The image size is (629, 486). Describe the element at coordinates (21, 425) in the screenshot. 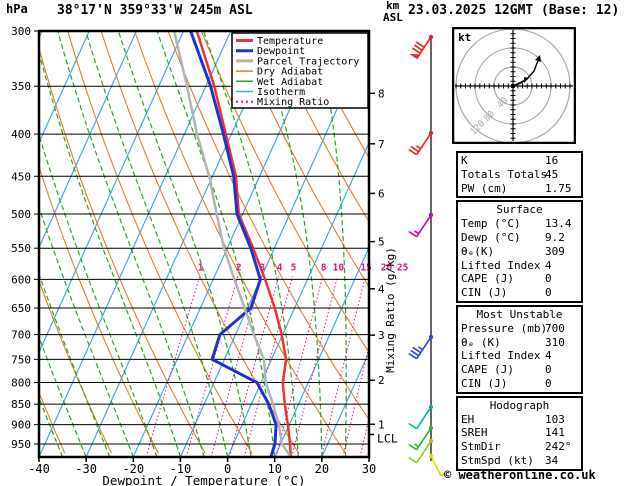

I see `svg-text: 900` at that location.